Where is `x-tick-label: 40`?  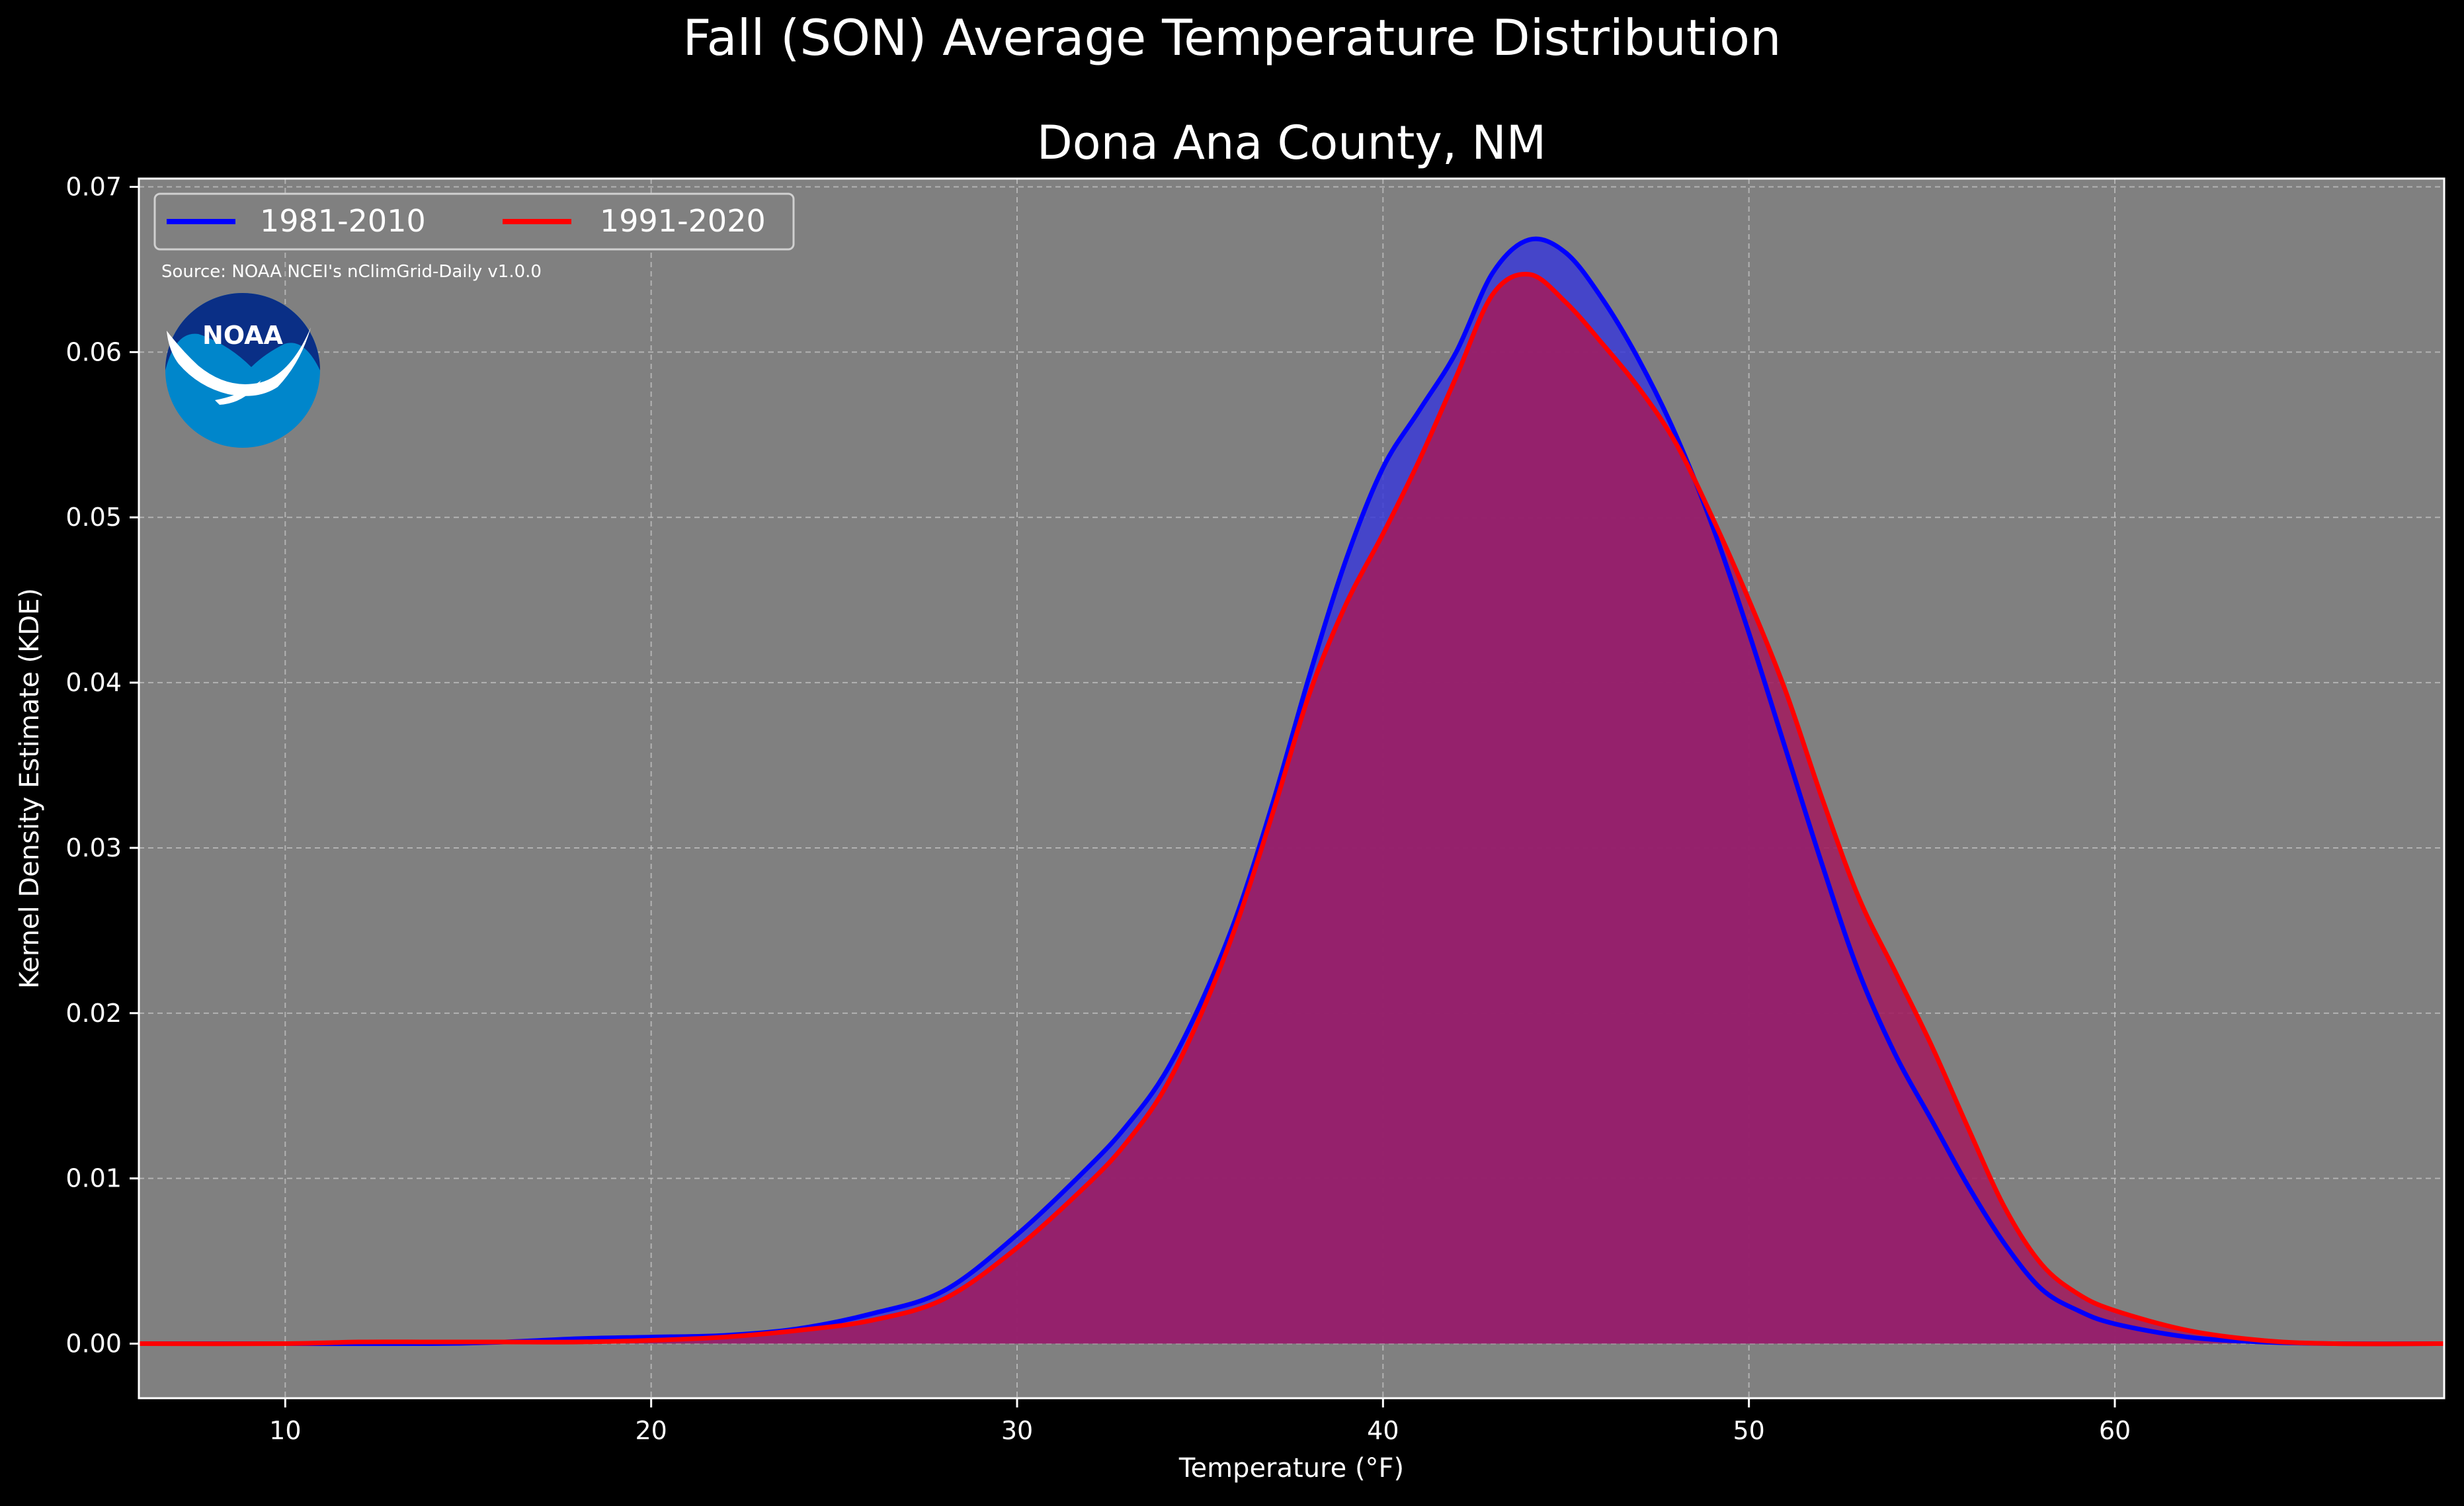 x-tick-label: 40 is located at coordinates (1383, 1430).